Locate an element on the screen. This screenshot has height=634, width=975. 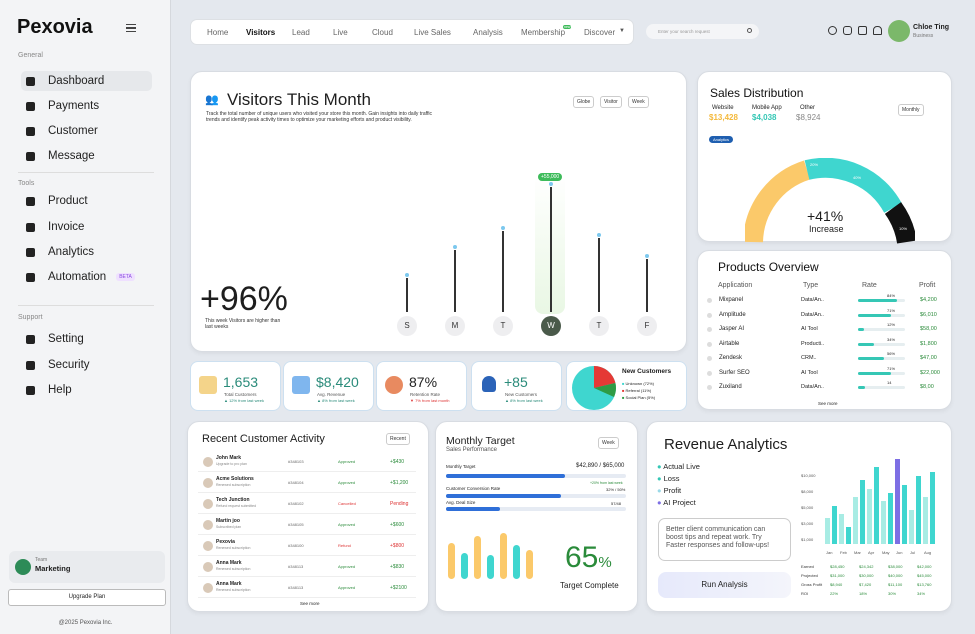
sidebar-item-dashboard: Dashboard is located at coordinates (86, 81).